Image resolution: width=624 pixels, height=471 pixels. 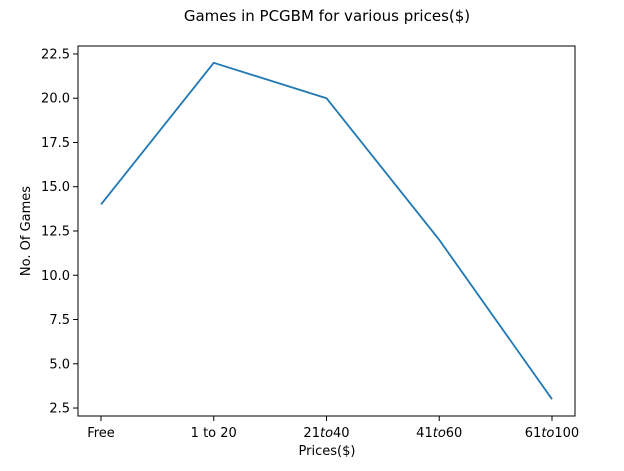 What do you see at coordinates (55, 276) in the screenshot?
I see `y-tick-label: 10.0` at bounding box center [55, 276].